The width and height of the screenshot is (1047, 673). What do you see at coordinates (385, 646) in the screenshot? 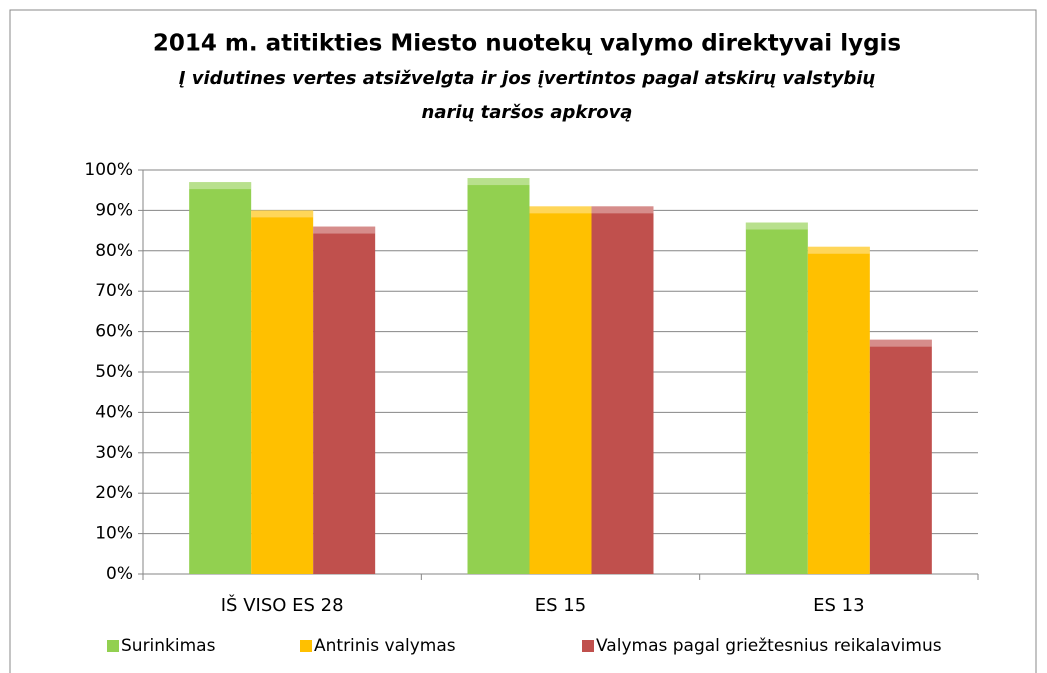
I see `legend-label: Antrinis valymas` at bounding box center [385, 646].